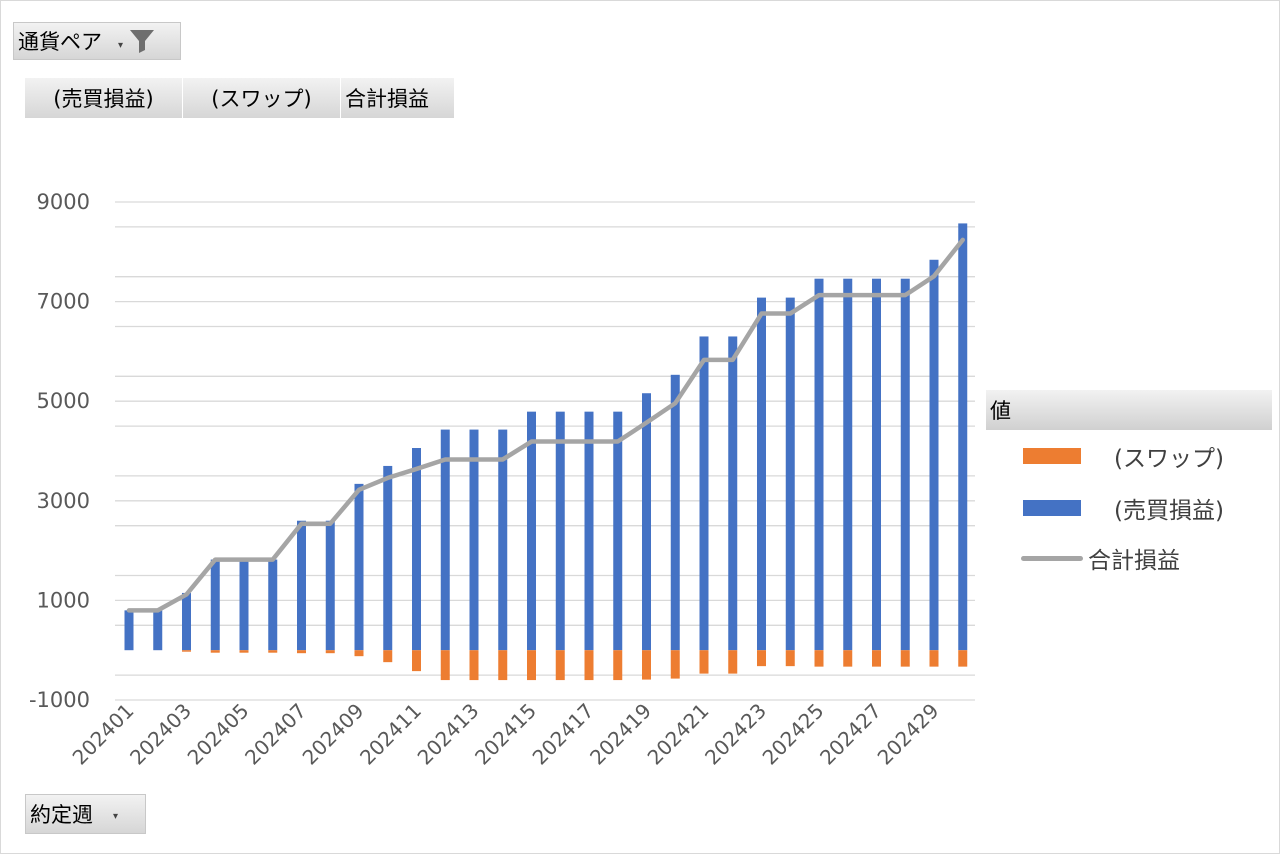  Describe the element at coordinates (333, 734) in the screenshot. I see `x-tick-label: 202409` at that location.